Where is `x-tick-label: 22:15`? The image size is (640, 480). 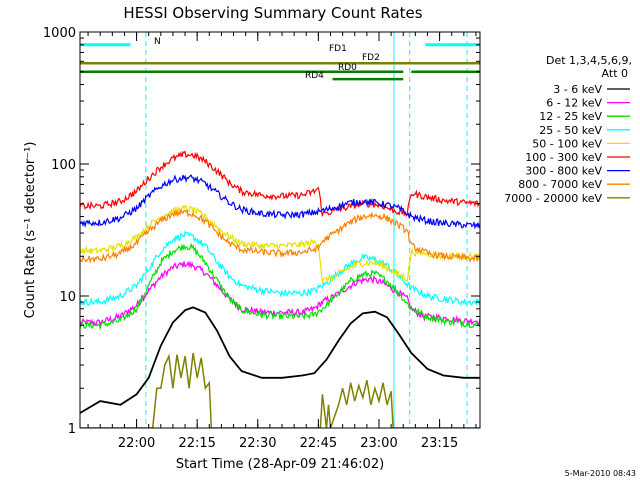 x-tick-label: 22:15 is located at coordinates (196, 443).